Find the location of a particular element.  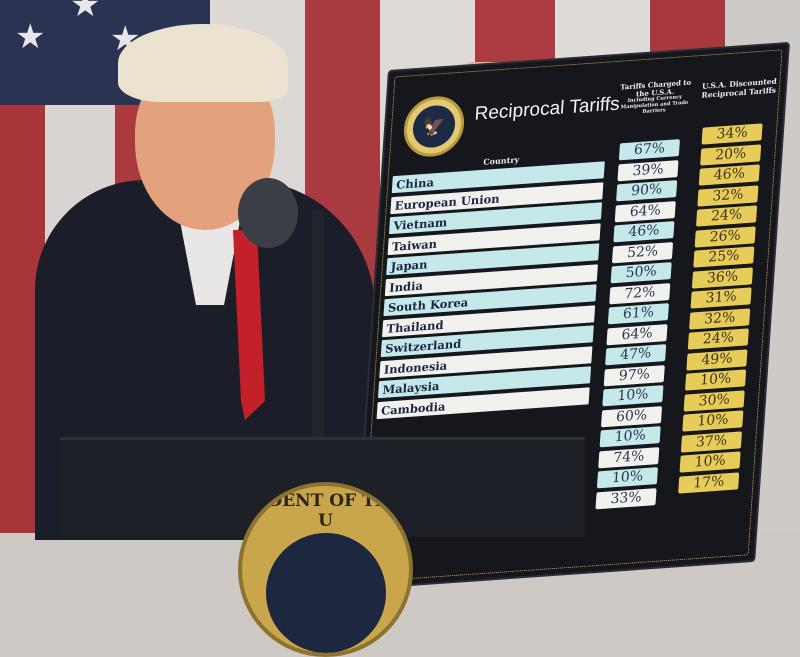

charged-tariff-cell: 47% is located at coordinates (636, 355).